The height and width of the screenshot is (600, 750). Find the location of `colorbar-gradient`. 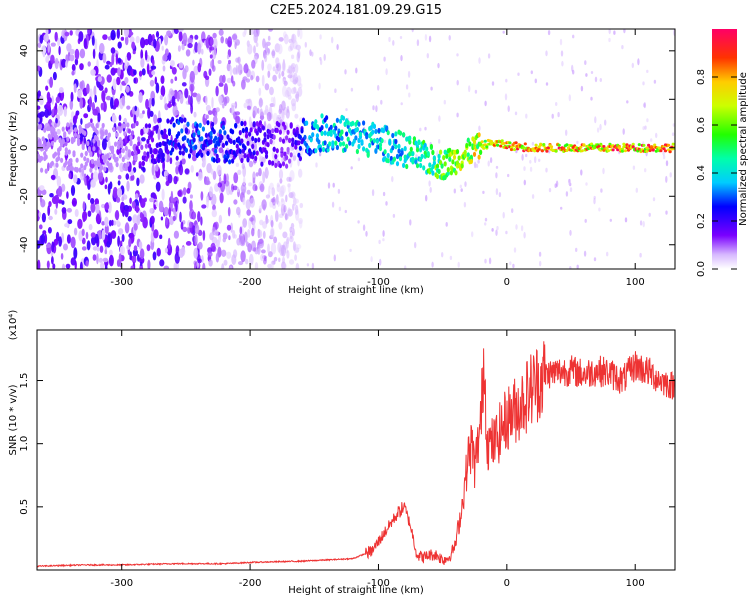

colorbar-gradient is located at coordinates (724, 149).